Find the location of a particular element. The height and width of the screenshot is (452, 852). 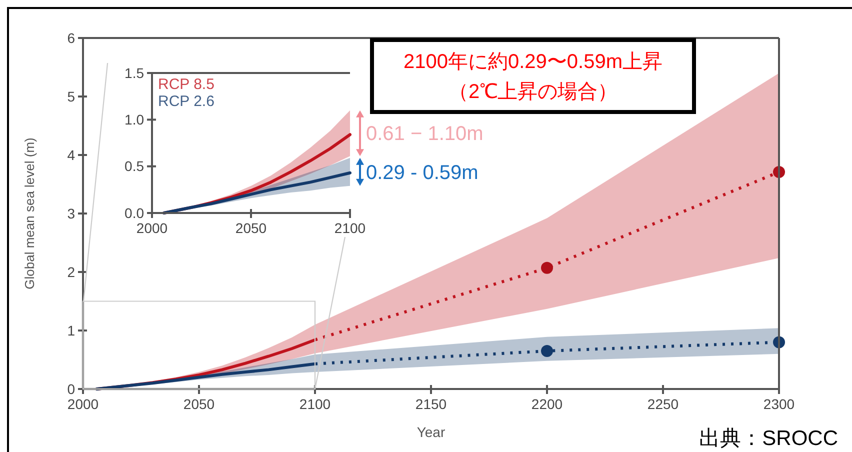

x-tick-label: 2250 is located at coordinates (663, 404).